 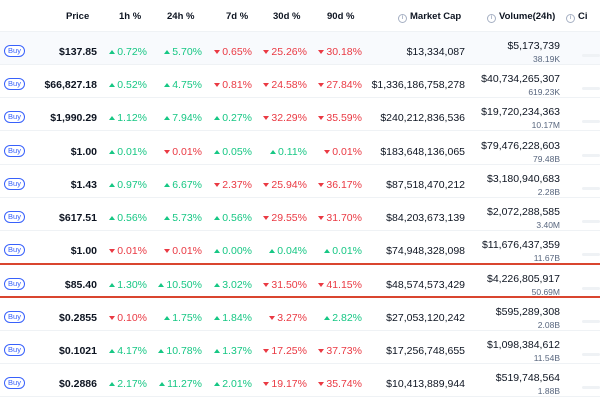 What do you see at coordinates (343, 152) in the screenshot?
I see `change-90d-cell: 0.01%` at bounding box center [343, 152].